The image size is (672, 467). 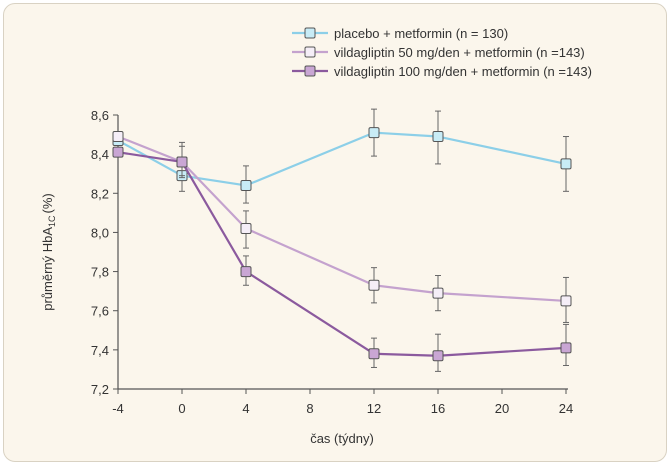 What do you see at coordinates (118, 408) in the screenshot?
I see `x-tick-label: -4` at bounding box center [118, 408].